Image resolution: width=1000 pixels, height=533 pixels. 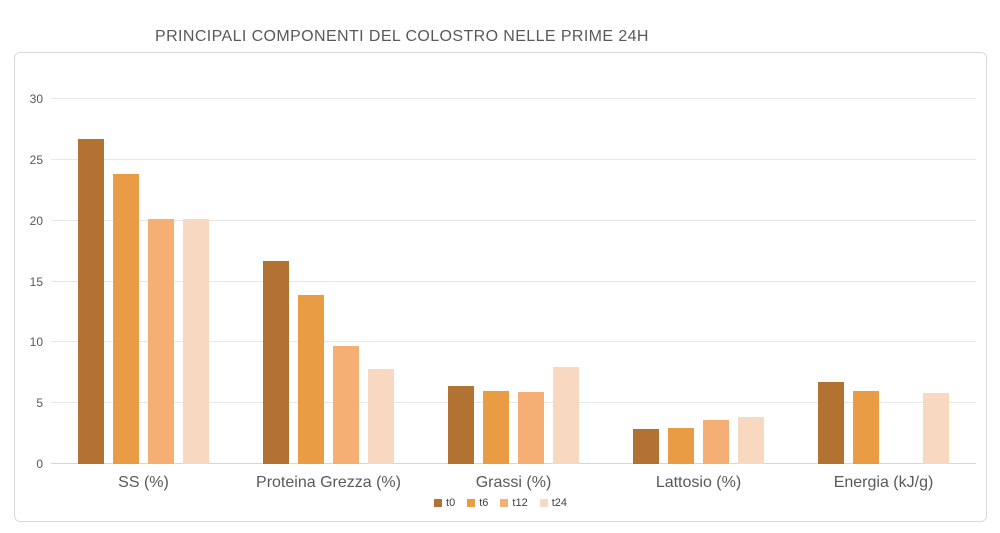 I want to click on bar-t24-group3, so click(x=566, y=415).